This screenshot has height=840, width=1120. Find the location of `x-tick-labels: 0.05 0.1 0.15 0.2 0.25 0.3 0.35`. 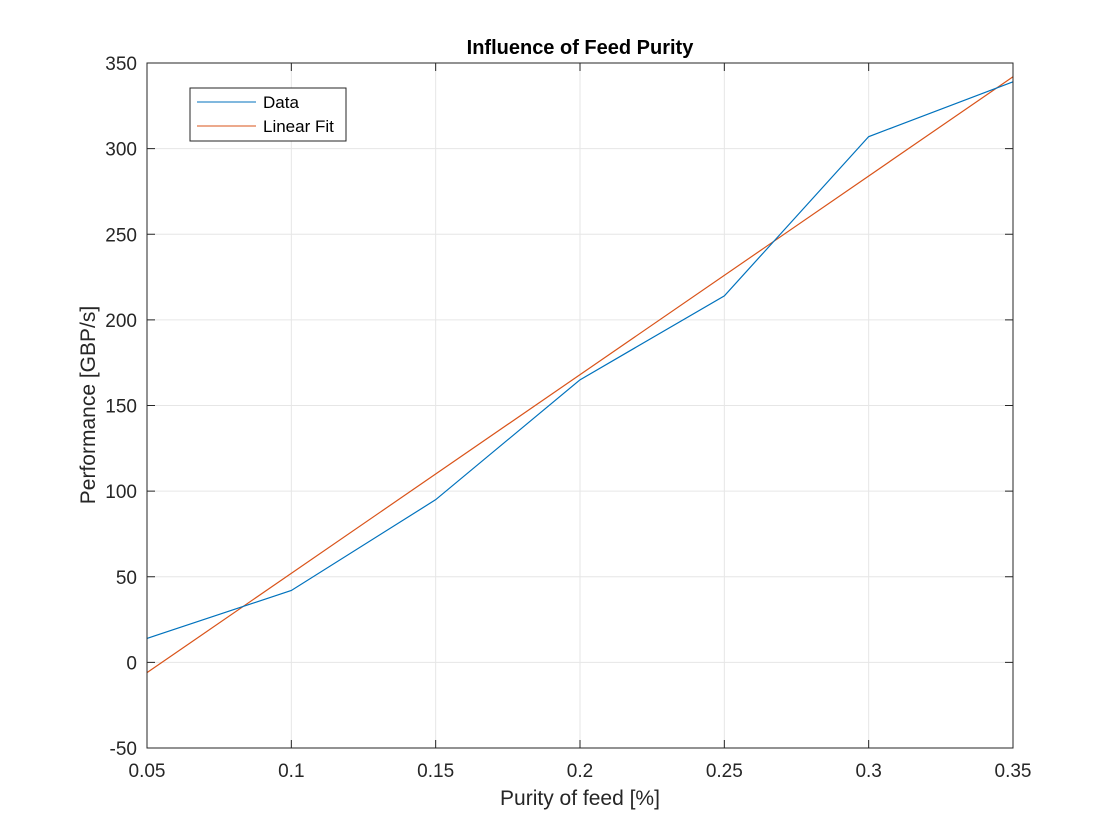

x-tick-labels: 0.05 0.1 0.15 0.2 0.25 0.3 0.35 is located at coordinates (580, 771).